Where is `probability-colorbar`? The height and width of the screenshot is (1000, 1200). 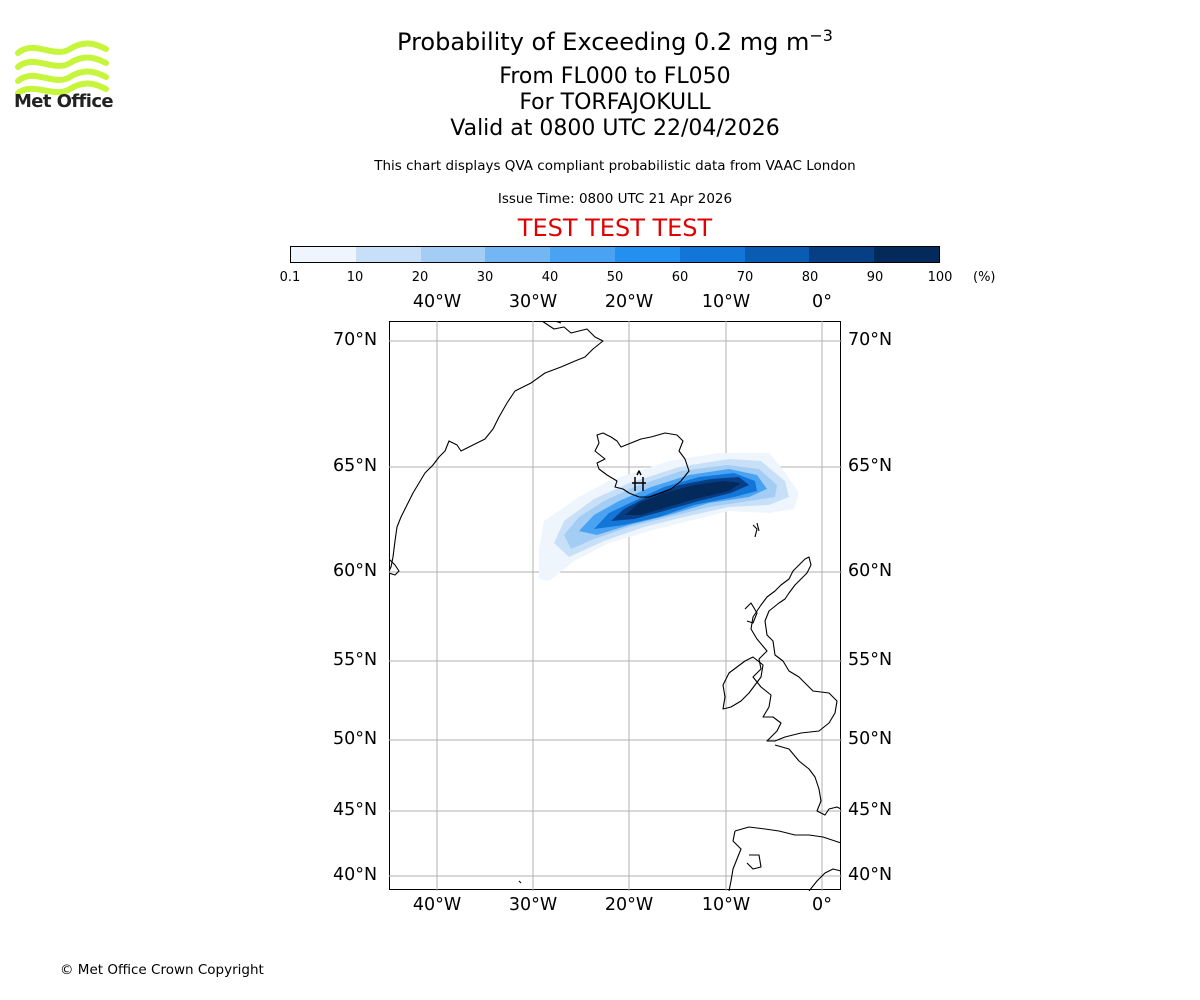
probability-colorbar is located at coordinates (615, 254).